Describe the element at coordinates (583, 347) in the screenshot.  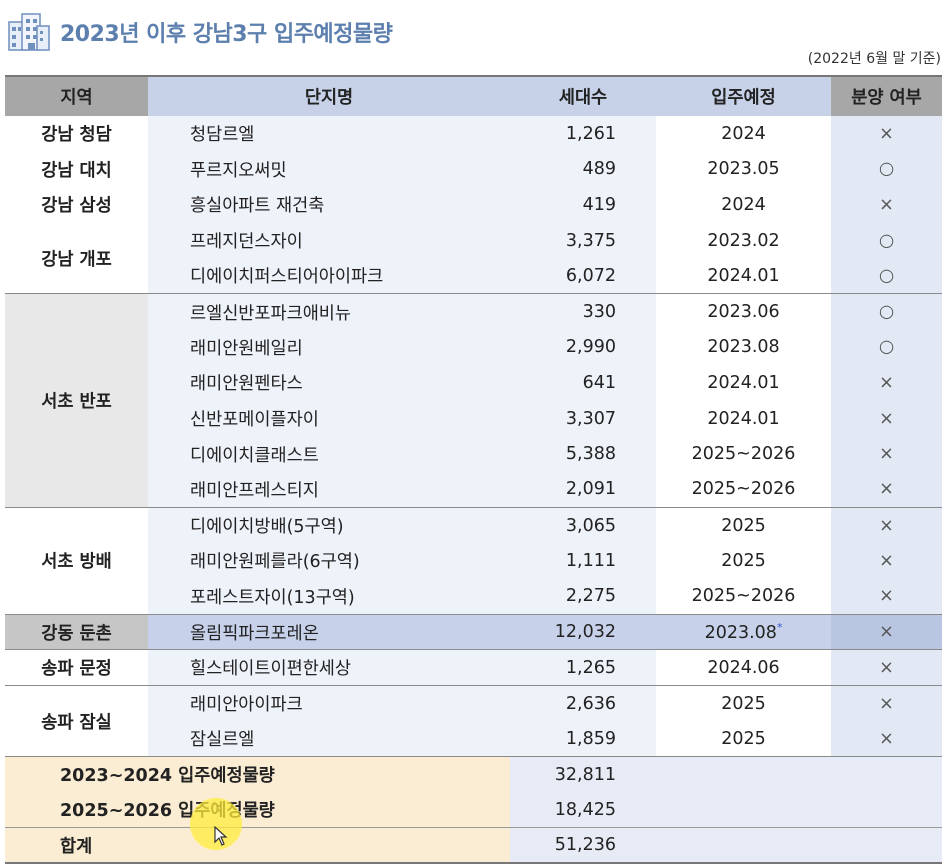
I see `unit-count: 2,990` at that location.